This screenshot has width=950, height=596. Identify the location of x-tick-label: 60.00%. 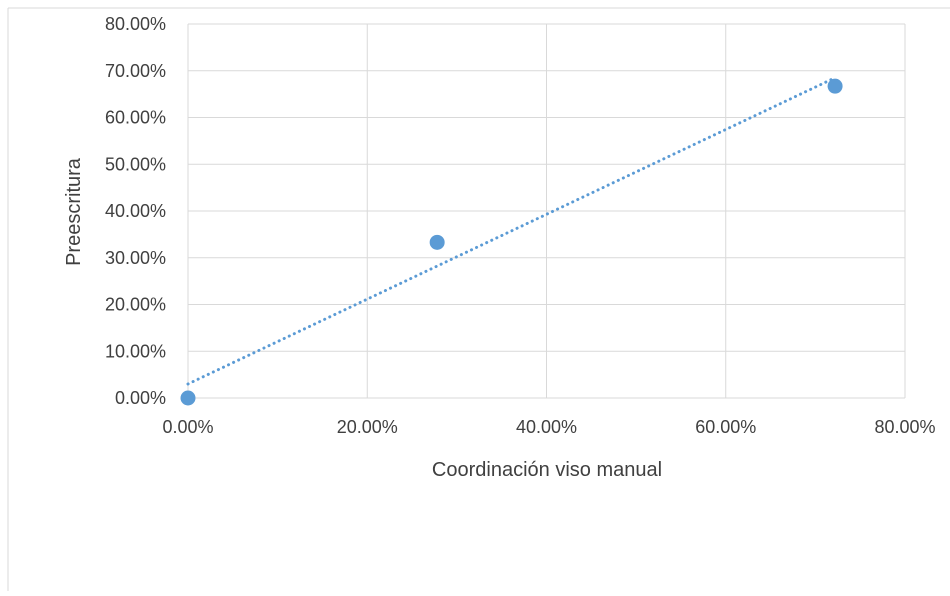
(725, 427).